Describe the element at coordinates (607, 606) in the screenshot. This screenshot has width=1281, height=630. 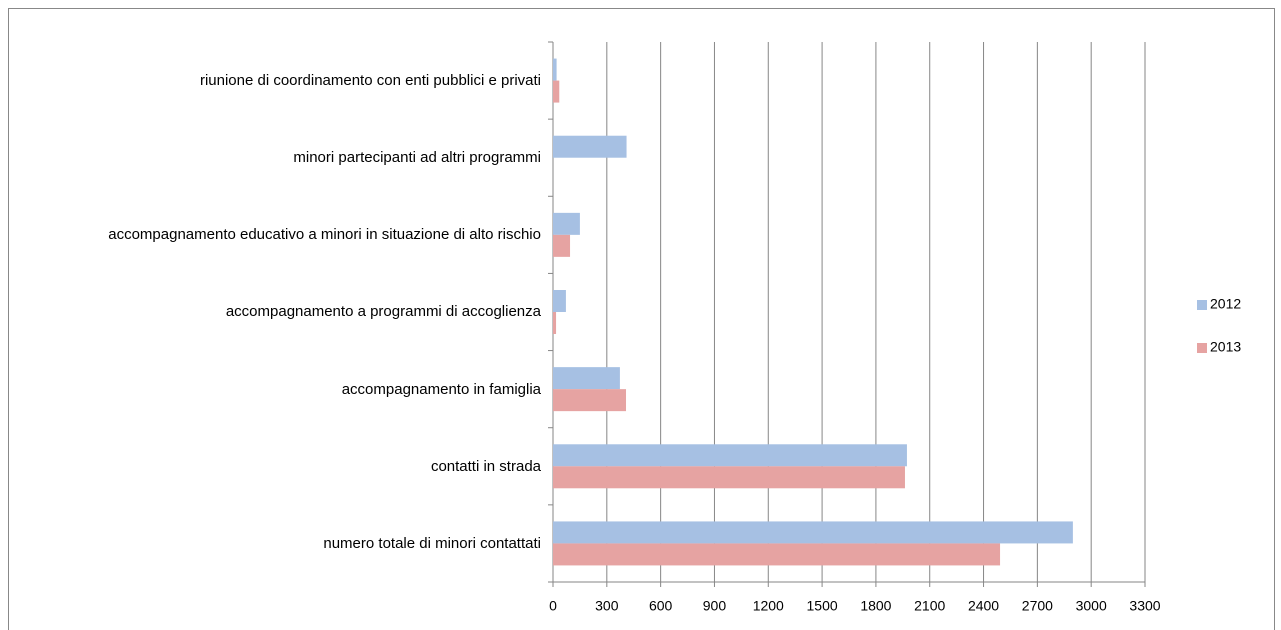
I see `x-tick-label: 300` at that location.